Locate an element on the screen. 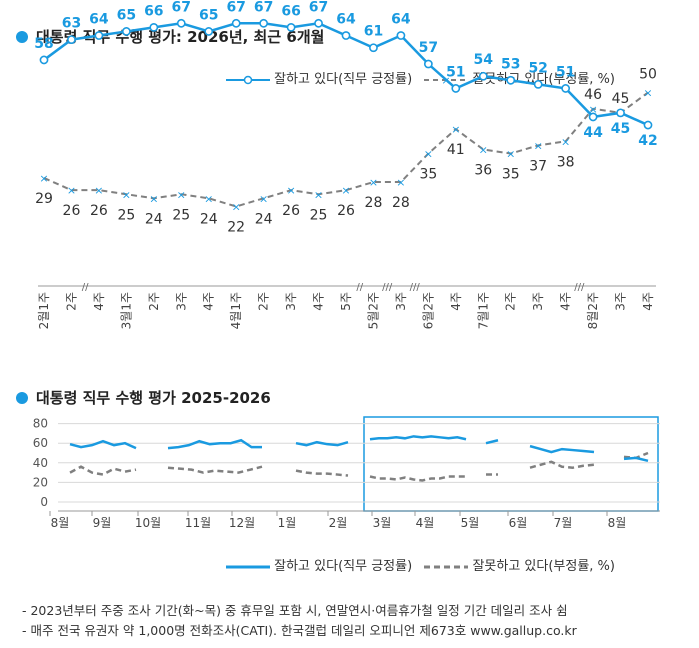  bullet-dot-icon is located at coordinates (22, 398).